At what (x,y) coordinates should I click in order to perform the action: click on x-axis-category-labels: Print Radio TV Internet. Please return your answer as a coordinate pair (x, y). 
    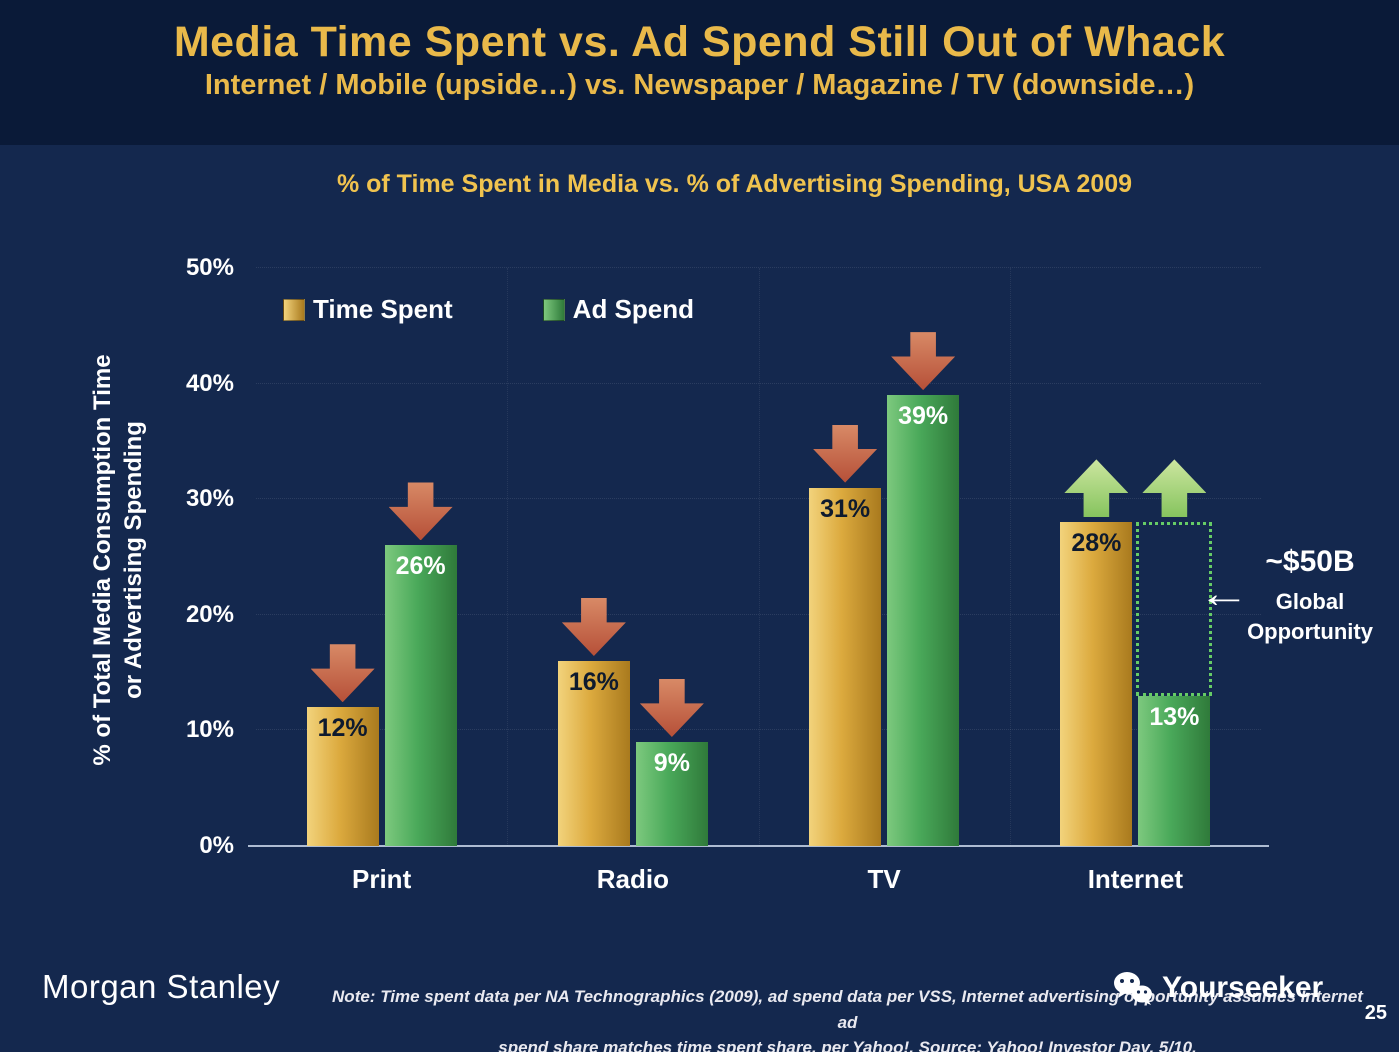
    Looking at the image, I should click on (758, 881).